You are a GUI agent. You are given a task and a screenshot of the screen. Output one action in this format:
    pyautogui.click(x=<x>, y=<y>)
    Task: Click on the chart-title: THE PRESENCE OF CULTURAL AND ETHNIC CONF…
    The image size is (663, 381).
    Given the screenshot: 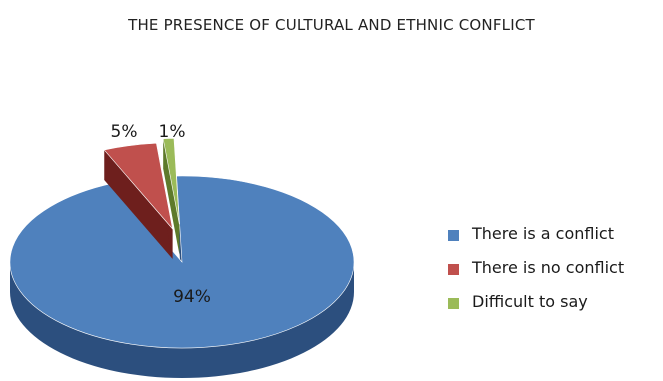 What is the action you would take?
    pyautogui.click(x=331, y=25)
    